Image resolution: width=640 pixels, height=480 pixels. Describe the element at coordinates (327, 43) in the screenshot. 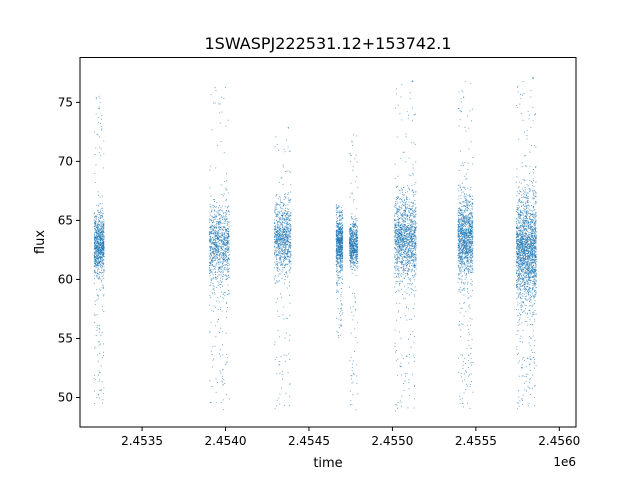

I see `chart-title: 1SWASPJ222531.12+153742.1` at that location.